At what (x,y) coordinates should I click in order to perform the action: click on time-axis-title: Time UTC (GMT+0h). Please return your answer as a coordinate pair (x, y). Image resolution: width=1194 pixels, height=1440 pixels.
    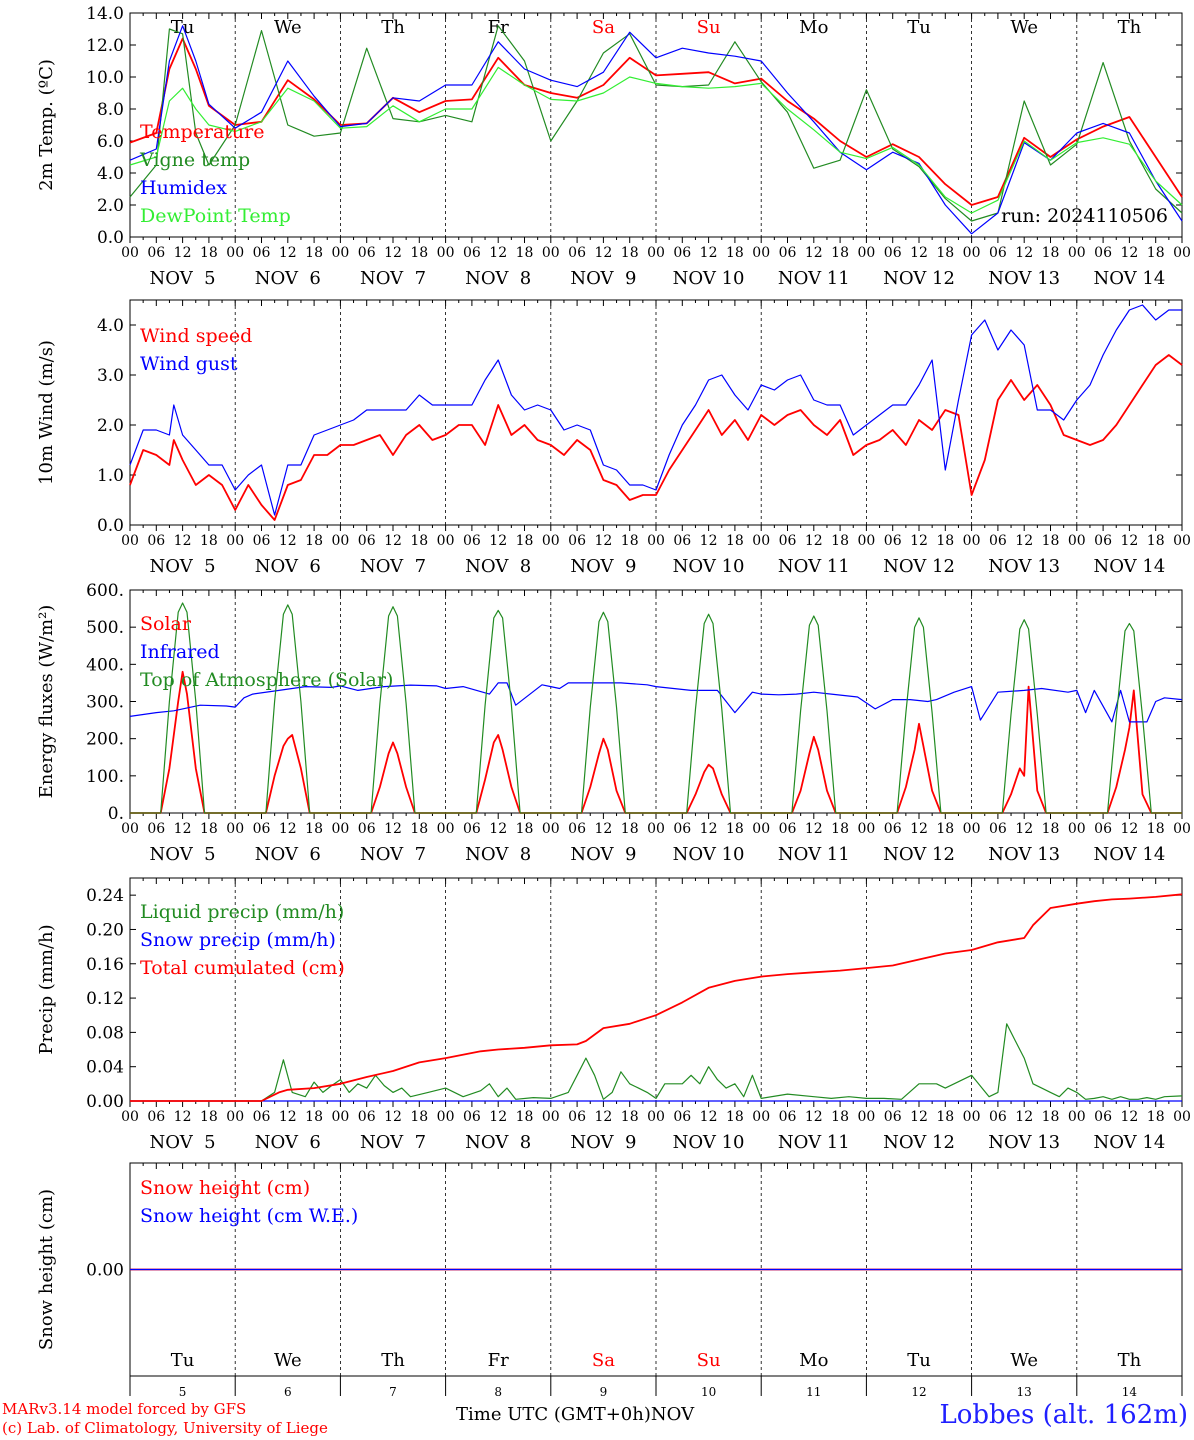
    Looking at the image, I should click on (553, 1414).